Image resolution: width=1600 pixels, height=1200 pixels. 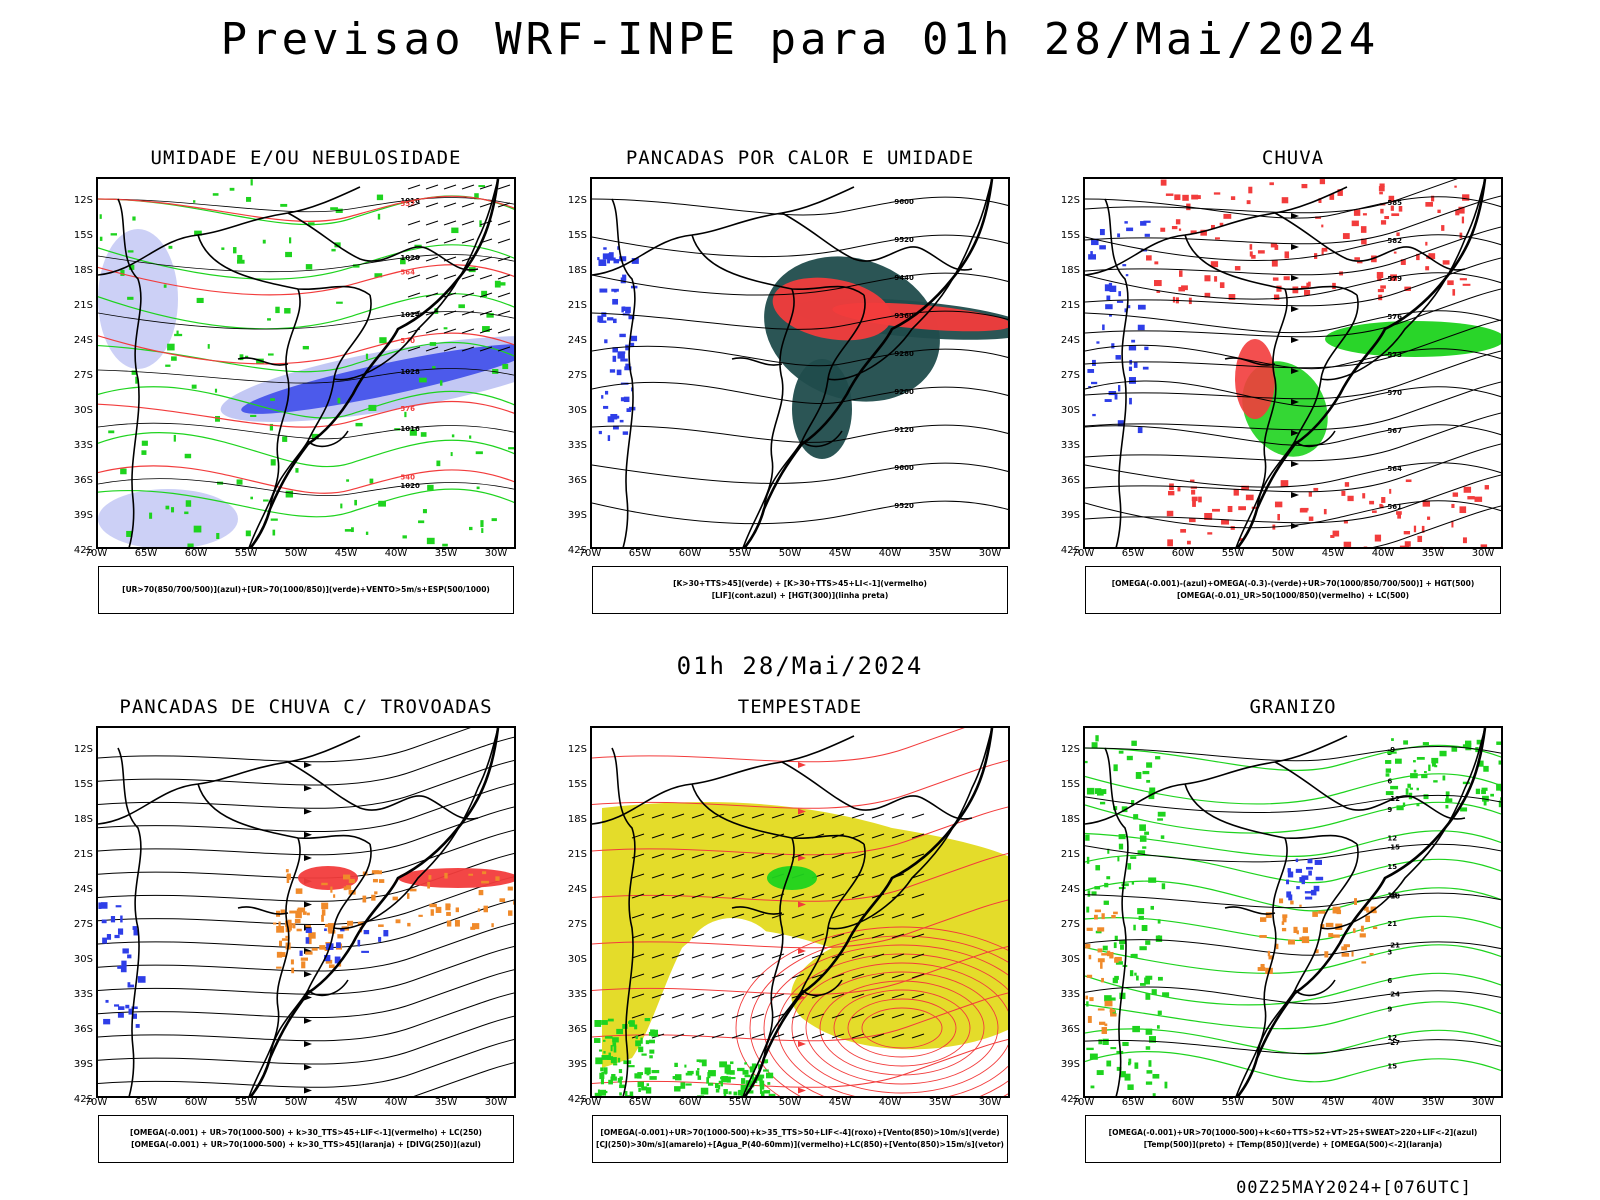 What do you see at coordinates (146, 1102) in the screenshot?
I see `longitude-tick-label: 65W` at bounding box center [146, 1102].